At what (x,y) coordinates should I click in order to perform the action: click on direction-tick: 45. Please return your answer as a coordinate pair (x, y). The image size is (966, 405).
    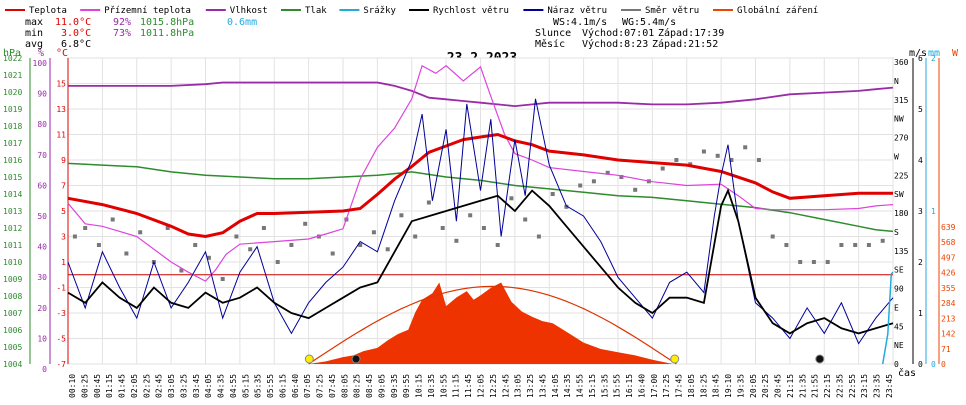
    Looking at the image, I should click on (899, 326).